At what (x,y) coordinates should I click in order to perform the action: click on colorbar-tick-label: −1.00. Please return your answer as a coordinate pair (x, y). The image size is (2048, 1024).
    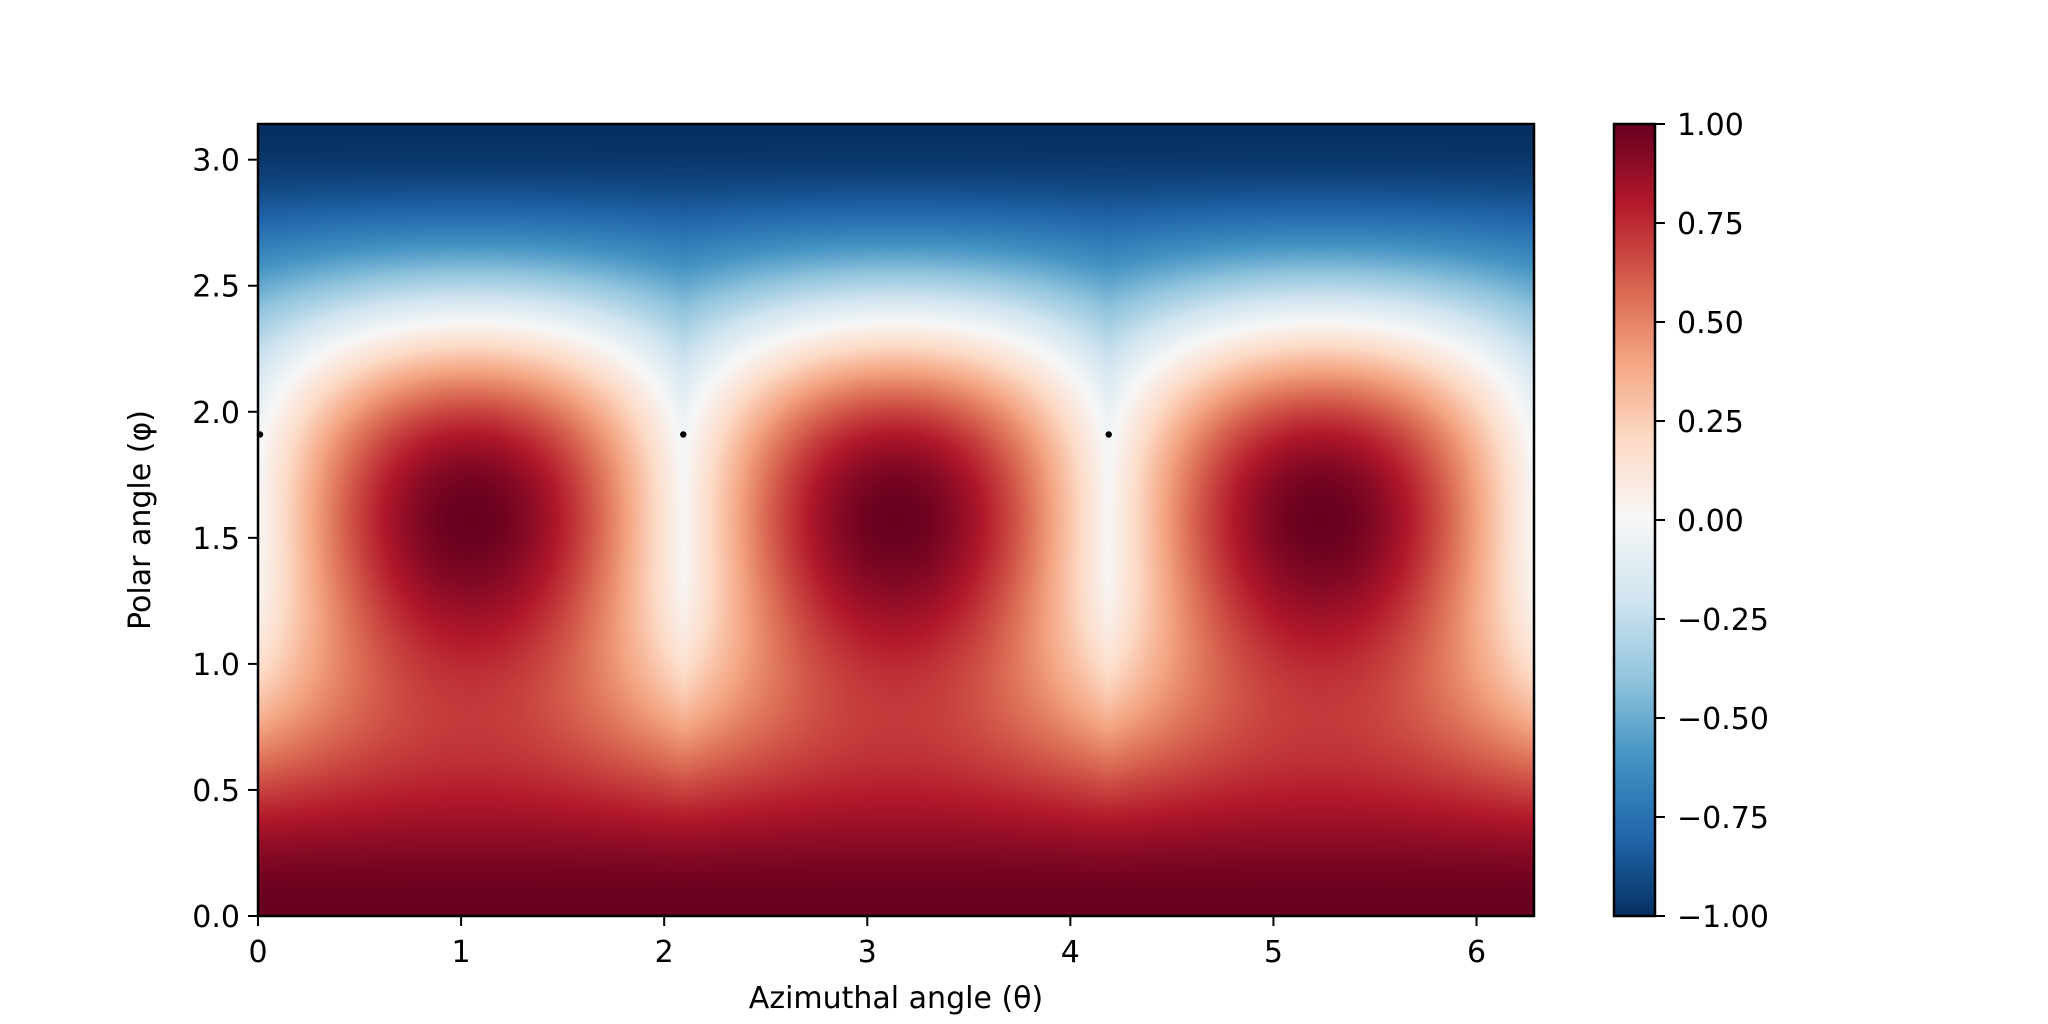
    Looking at the image, I should click on (1723, 917).